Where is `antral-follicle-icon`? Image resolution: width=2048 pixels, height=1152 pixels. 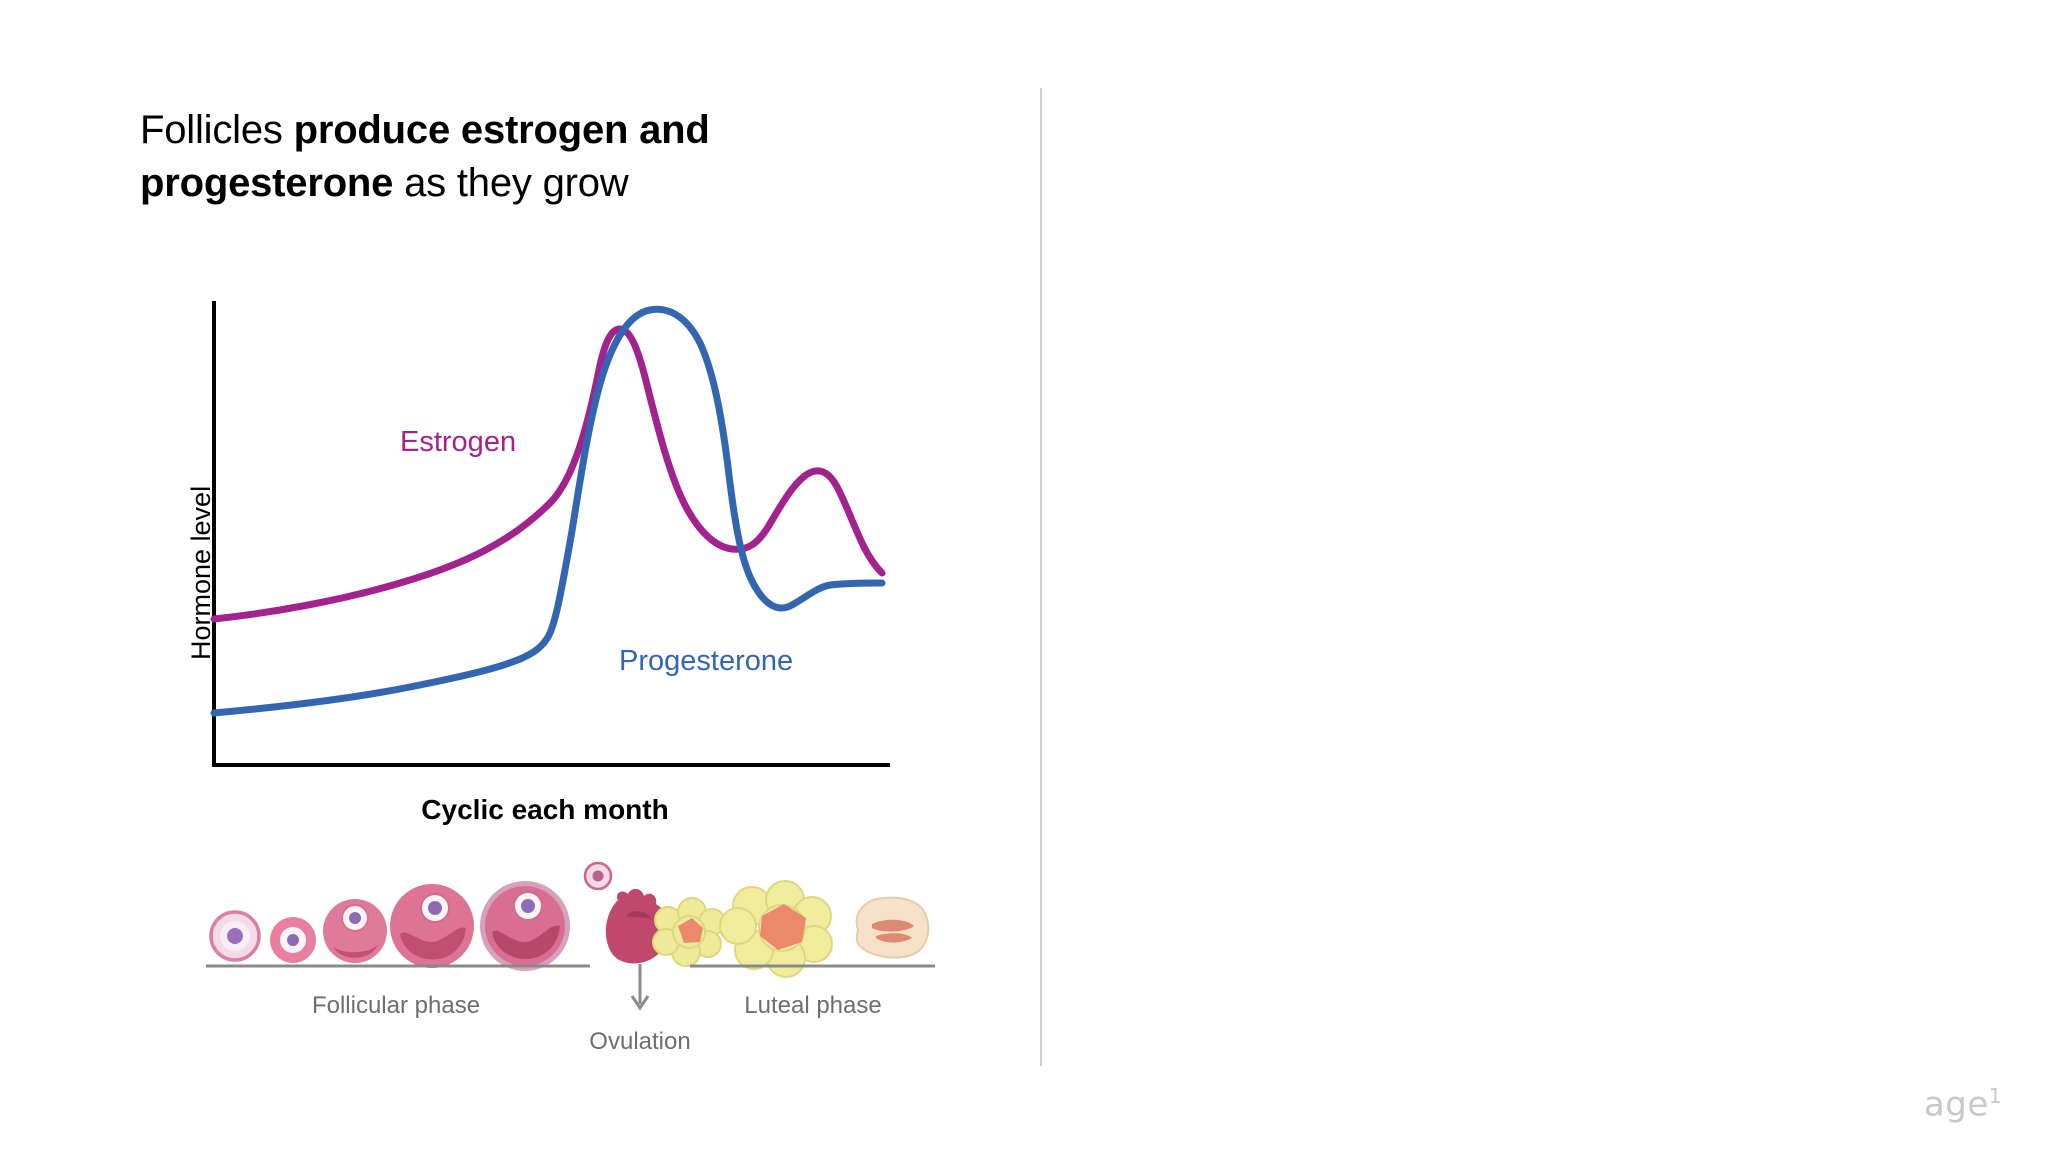
antral-follicle-icon is located at coordinates (432, 926).